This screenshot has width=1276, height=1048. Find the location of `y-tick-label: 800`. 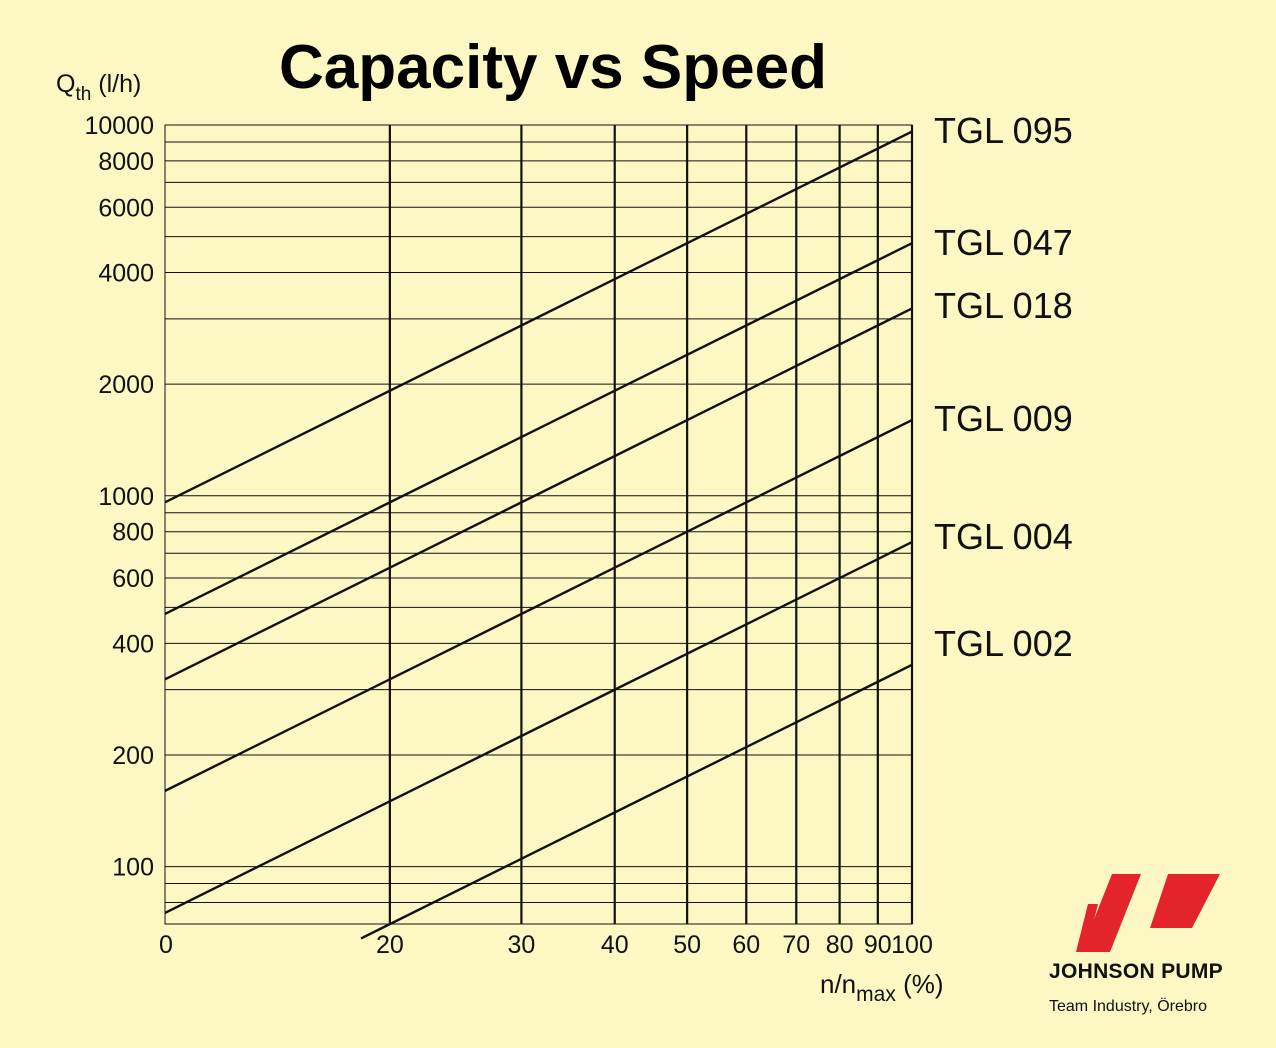

y-tick-label: 800 is located at coordinates (133, 533).